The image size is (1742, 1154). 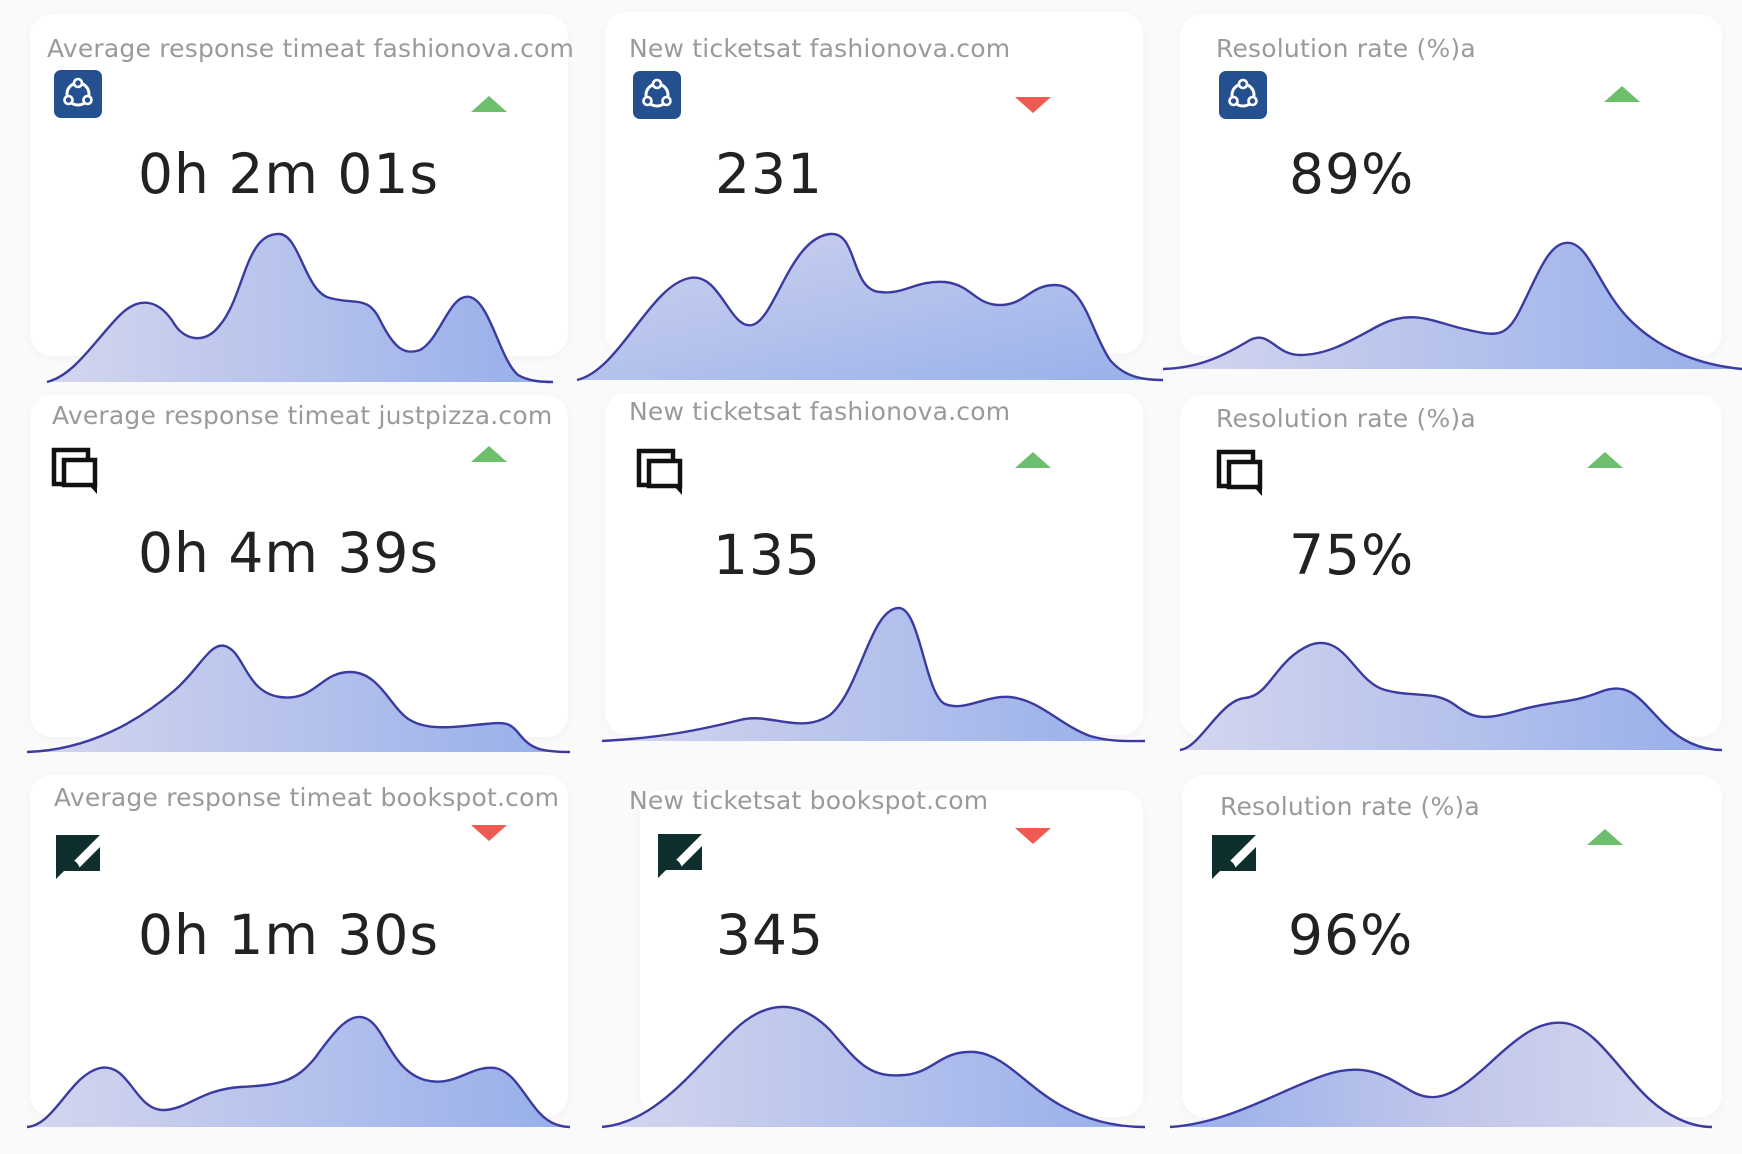 What do you see at coordinates (1352, 555) in the screenshot?
I see `metric-value: 75%` at bounding box center [1352, 555].